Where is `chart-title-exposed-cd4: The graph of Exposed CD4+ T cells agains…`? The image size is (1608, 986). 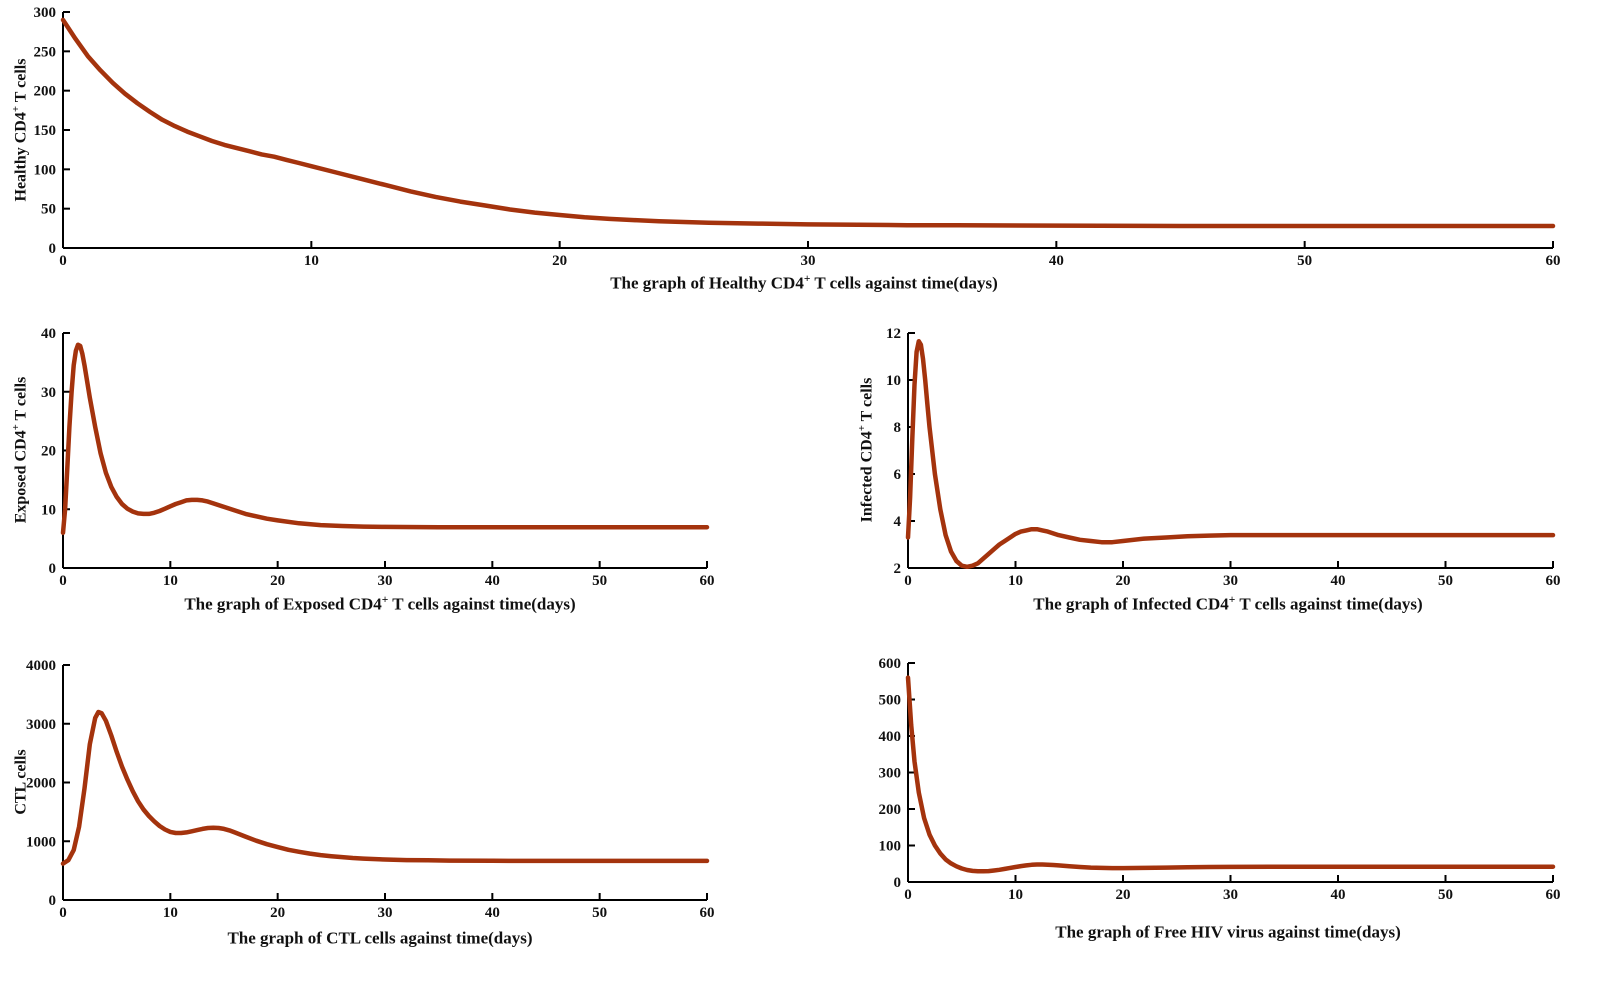
chart-title-exposed-cd4: The graph of Exposed CD4+ T cells agains… is located at coordinates (380, 604).